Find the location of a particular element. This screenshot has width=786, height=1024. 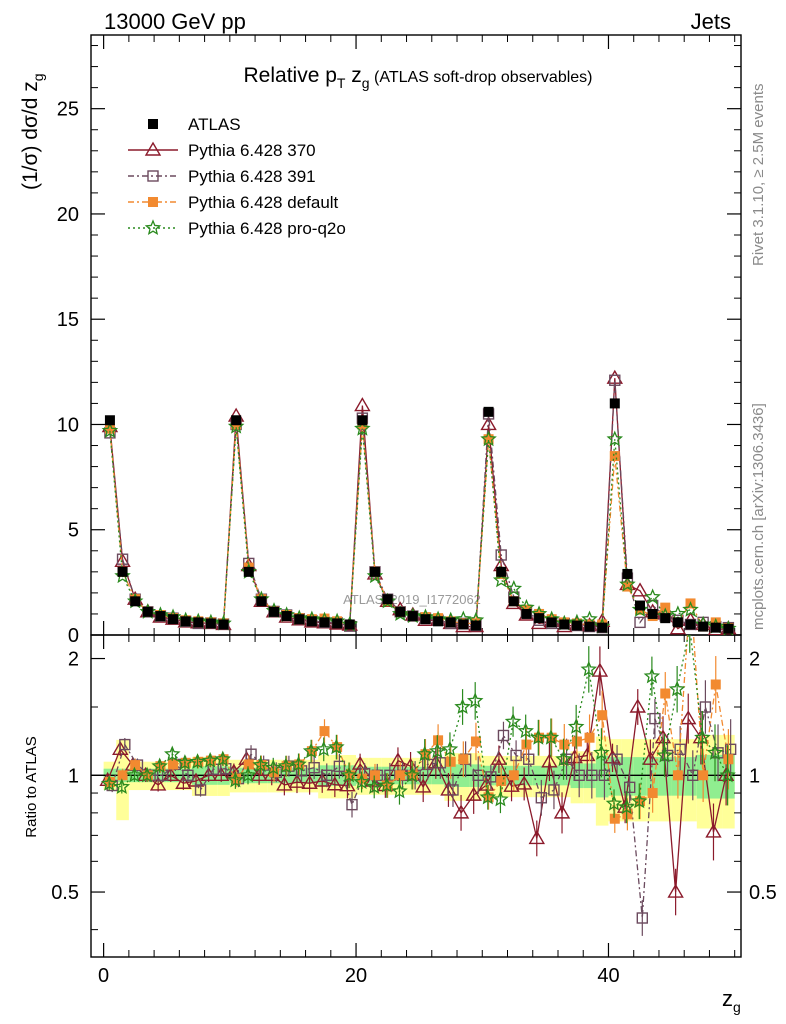

y-tick-label: 20 is located at coordinates (68, 215).